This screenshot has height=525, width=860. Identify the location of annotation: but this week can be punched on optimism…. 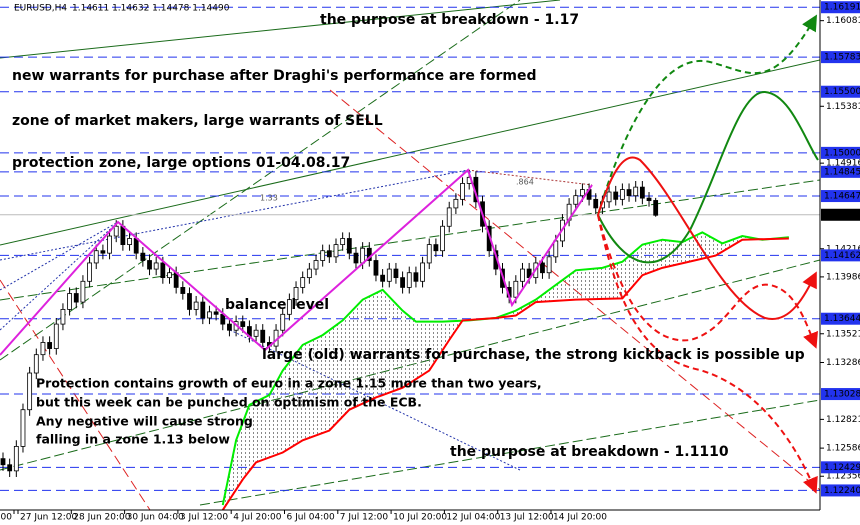
(229, 402).